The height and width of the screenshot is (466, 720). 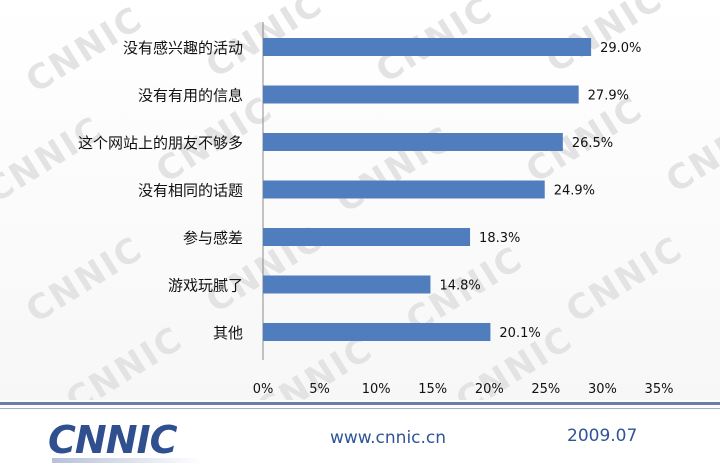 What do you see at coordinates (489, 389) in the screenshot?
I see `x-tick-label: 20%` at bounding box center [489, 389].